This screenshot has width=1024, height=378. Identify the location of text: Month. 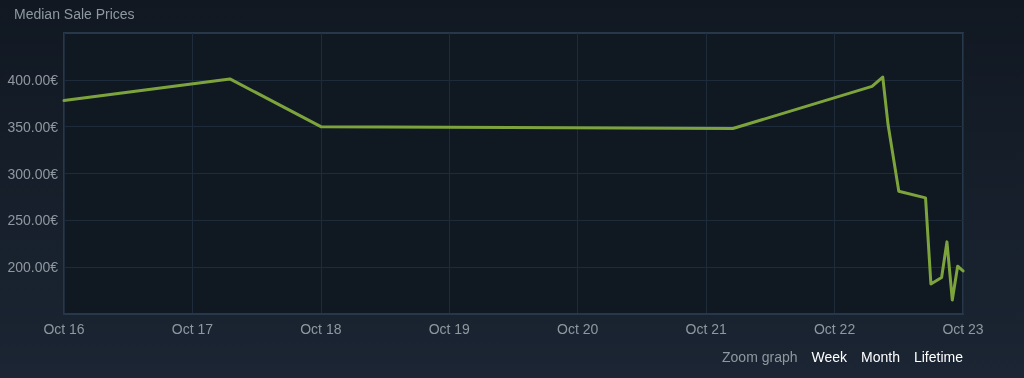
(880, 357).